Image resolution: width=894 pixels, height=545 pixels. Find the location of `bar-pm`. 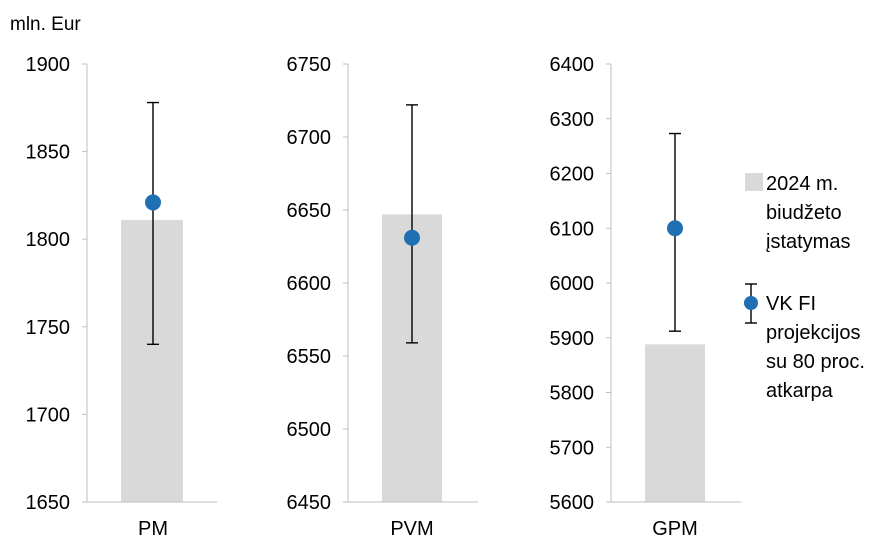

bar-pm is located at coordinates (152, 361).